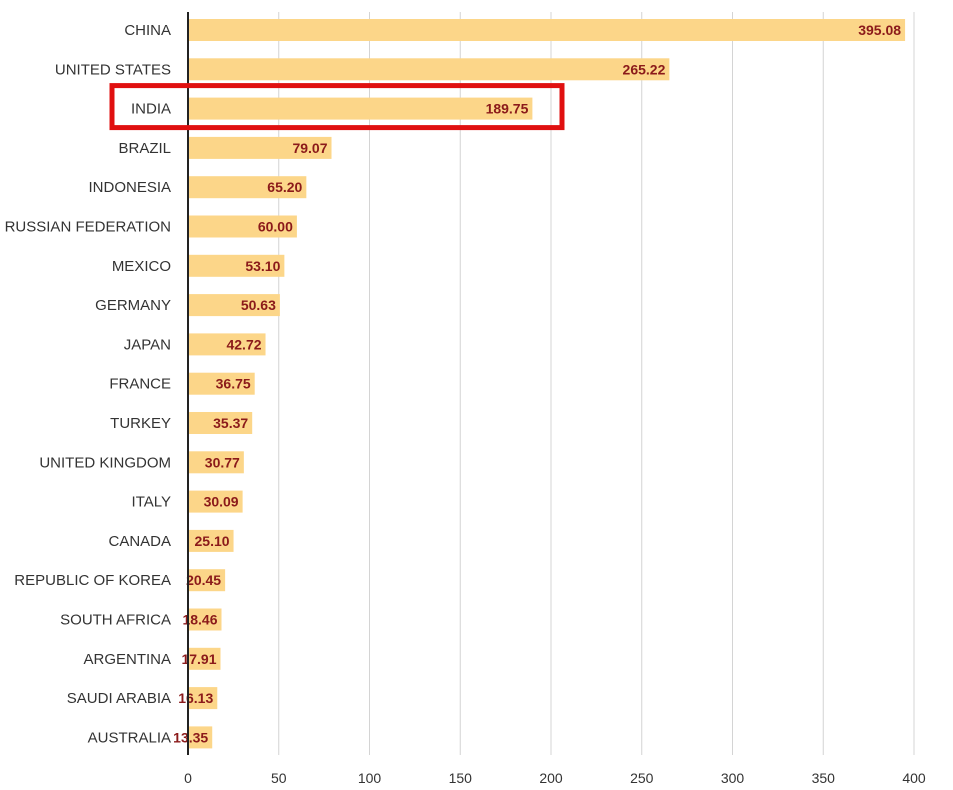  I want to click on category-label: MEXICO, so click(141, 266).